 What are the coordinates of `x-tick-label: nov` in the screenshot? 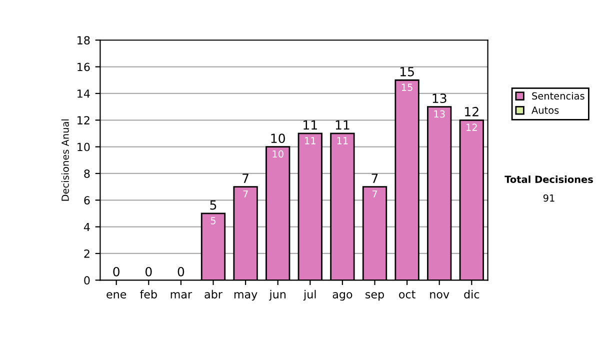 It's located at (440, 295).